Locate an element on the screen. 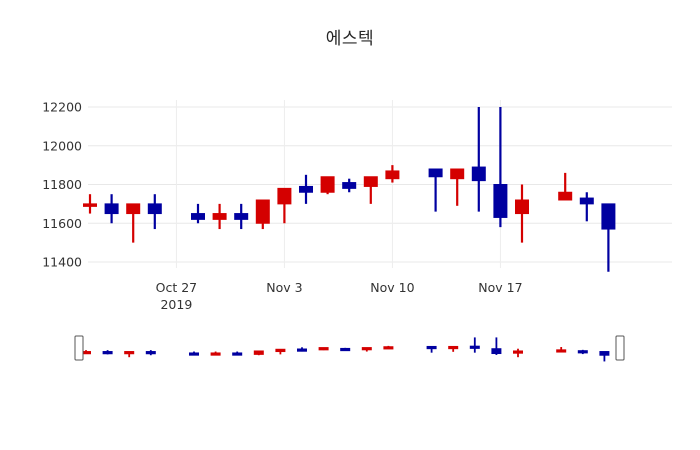  navigator-range-handles is located at coordinates (349, 348).